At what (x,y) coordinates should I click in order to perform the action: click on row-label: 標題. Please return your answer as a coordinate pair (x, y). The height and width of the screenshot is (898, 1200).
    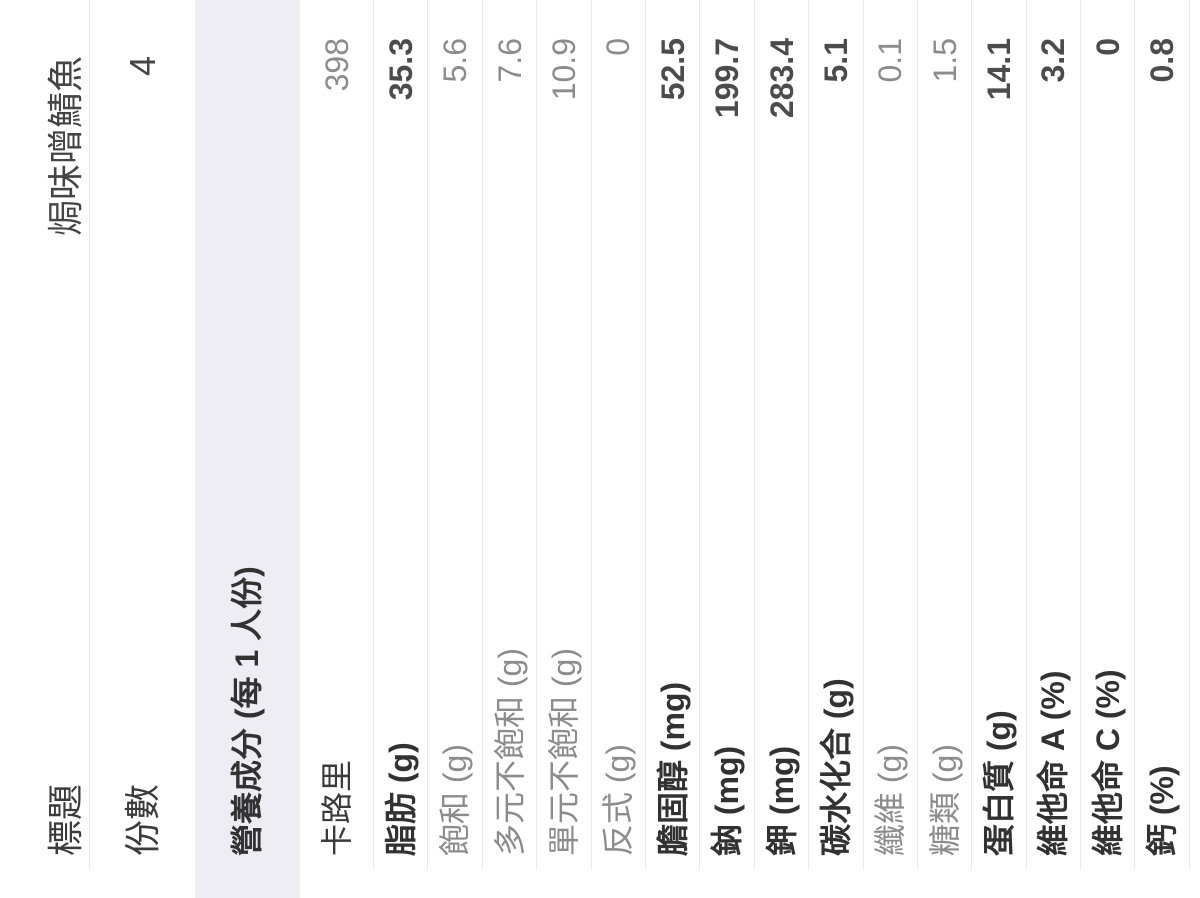
    Looking at the image, I should click on (65, 819).